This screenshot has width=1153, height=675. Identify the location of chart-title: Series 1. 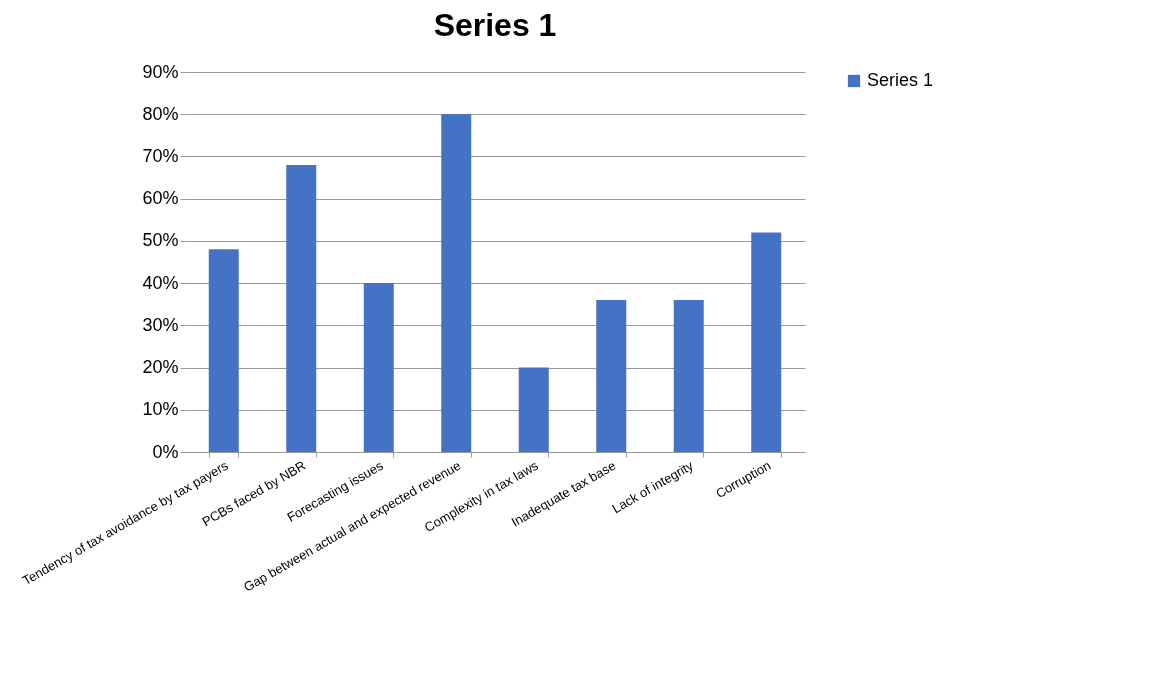
(495, 25).